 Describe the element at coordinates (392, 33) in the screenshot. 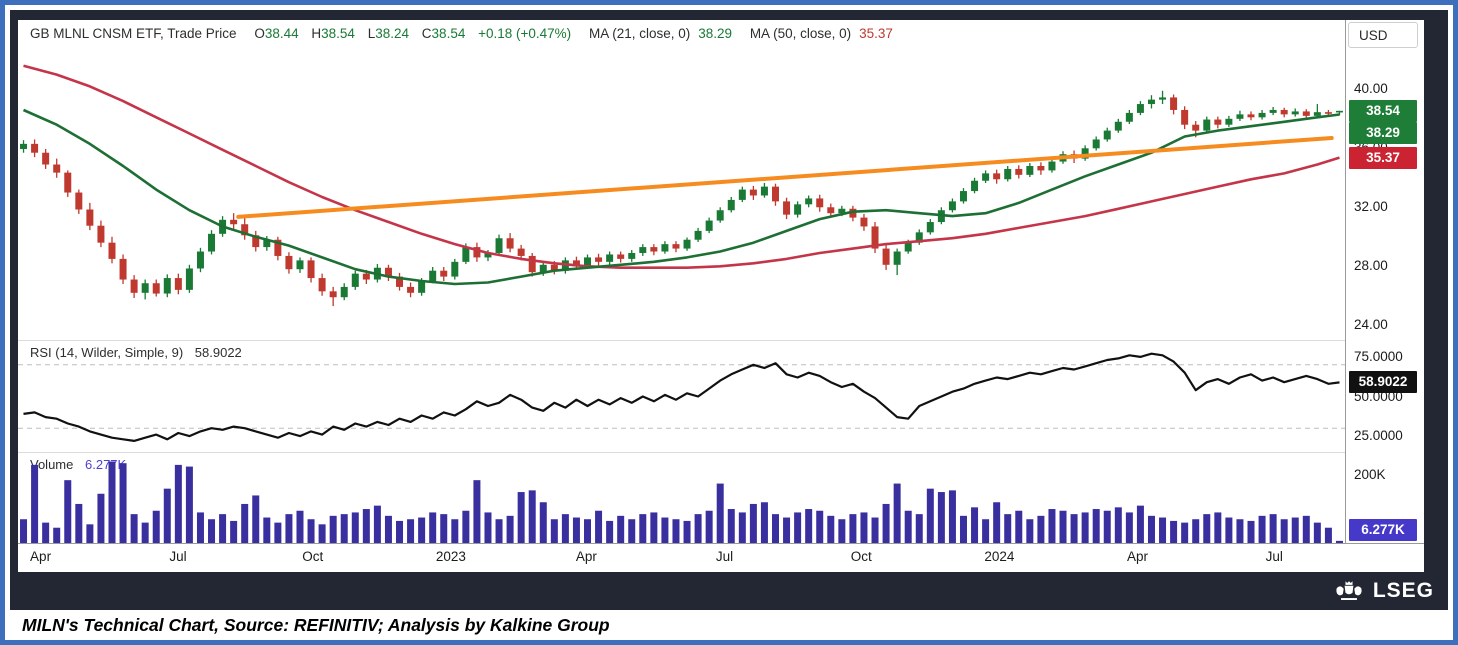

I see `low-value: 38.24` at that location.